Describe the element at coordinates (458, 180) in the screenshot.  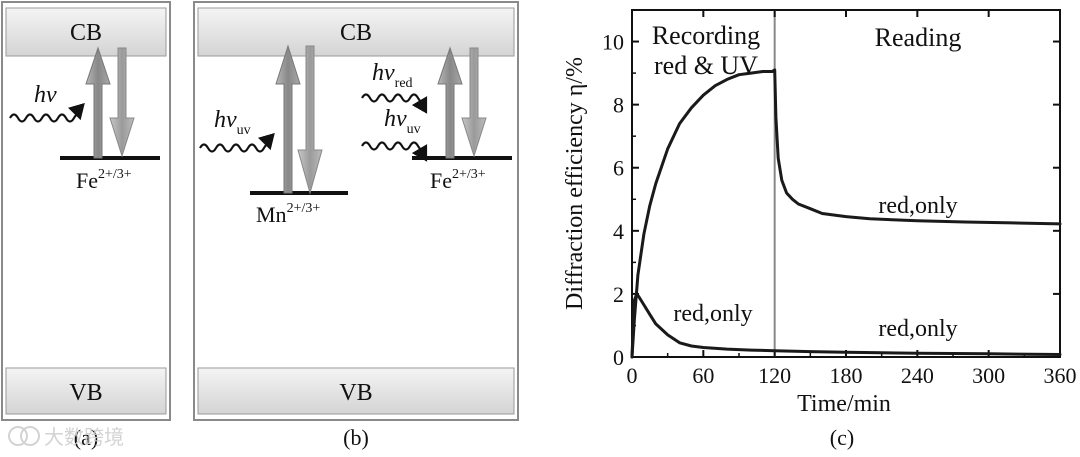
I see `fe-level-label-b: Fe2+/3+` at that location.